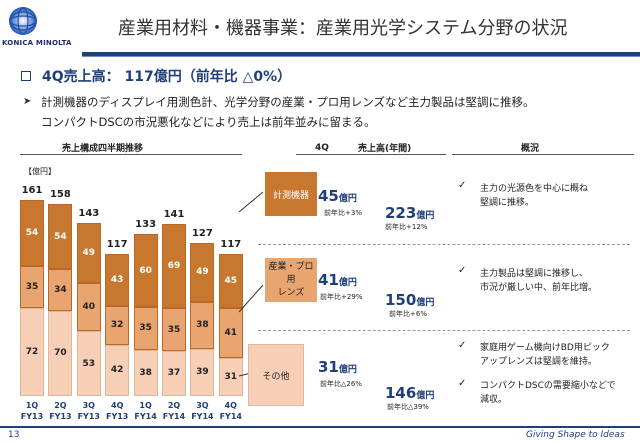 Image resolution: width=640 pixels, height=443 pixels. I want to click on bar-segment-measuring: 60, so click(145, 271).